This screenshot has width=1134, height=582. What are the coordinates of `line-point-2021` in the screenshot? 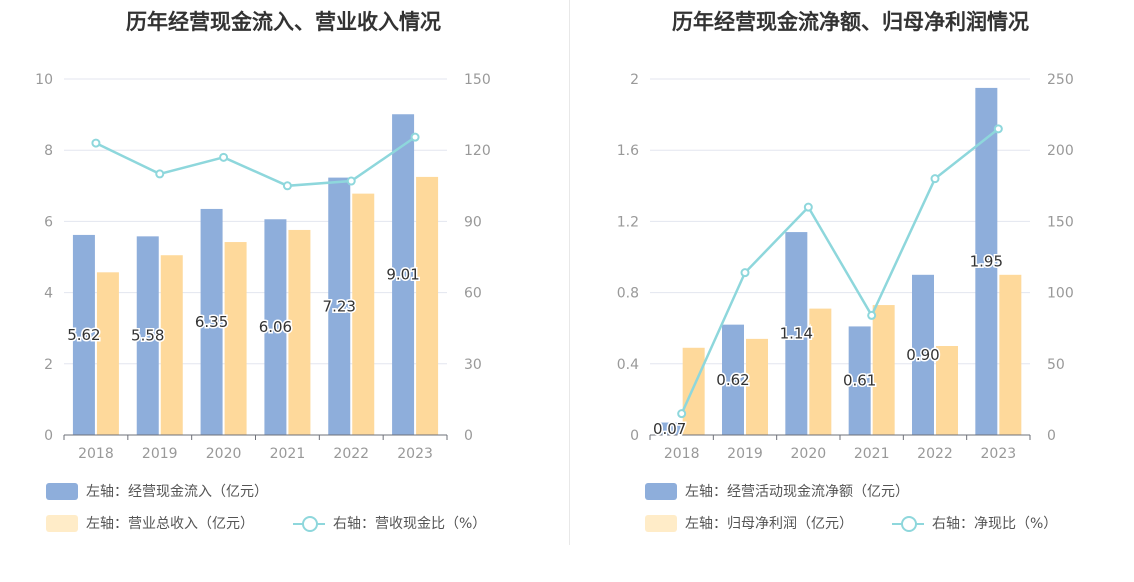 It's located at (287, 186).